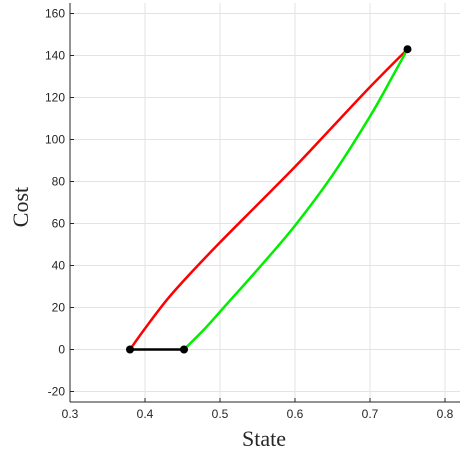  I want to click on y-tick-label: -20, so click(57, 392).